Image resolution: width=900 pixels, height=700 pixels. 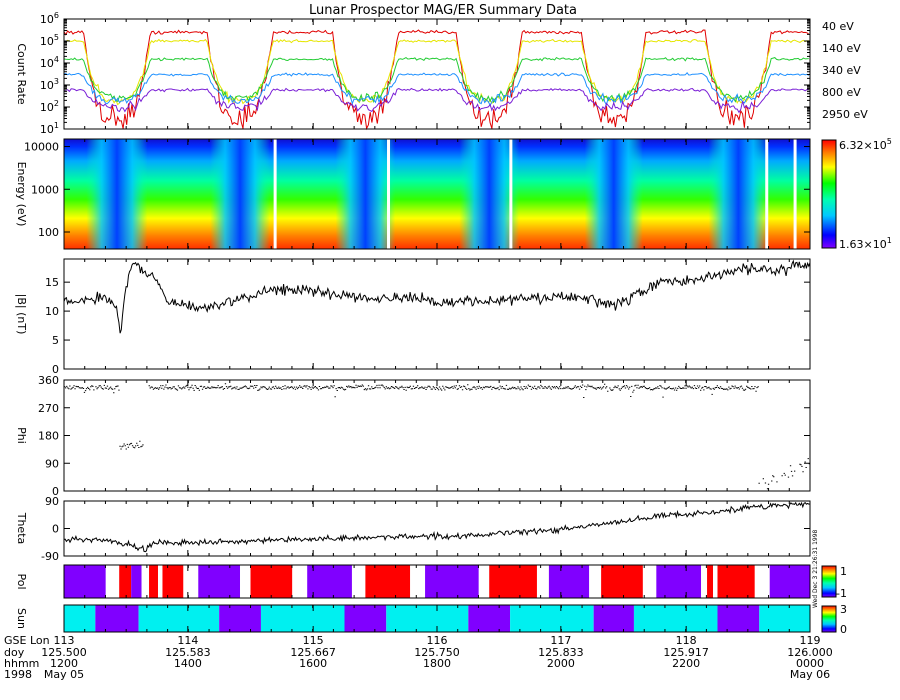 I want to click on colorbar-min-label: 1.63×10¹, so click(x=865, y=243).